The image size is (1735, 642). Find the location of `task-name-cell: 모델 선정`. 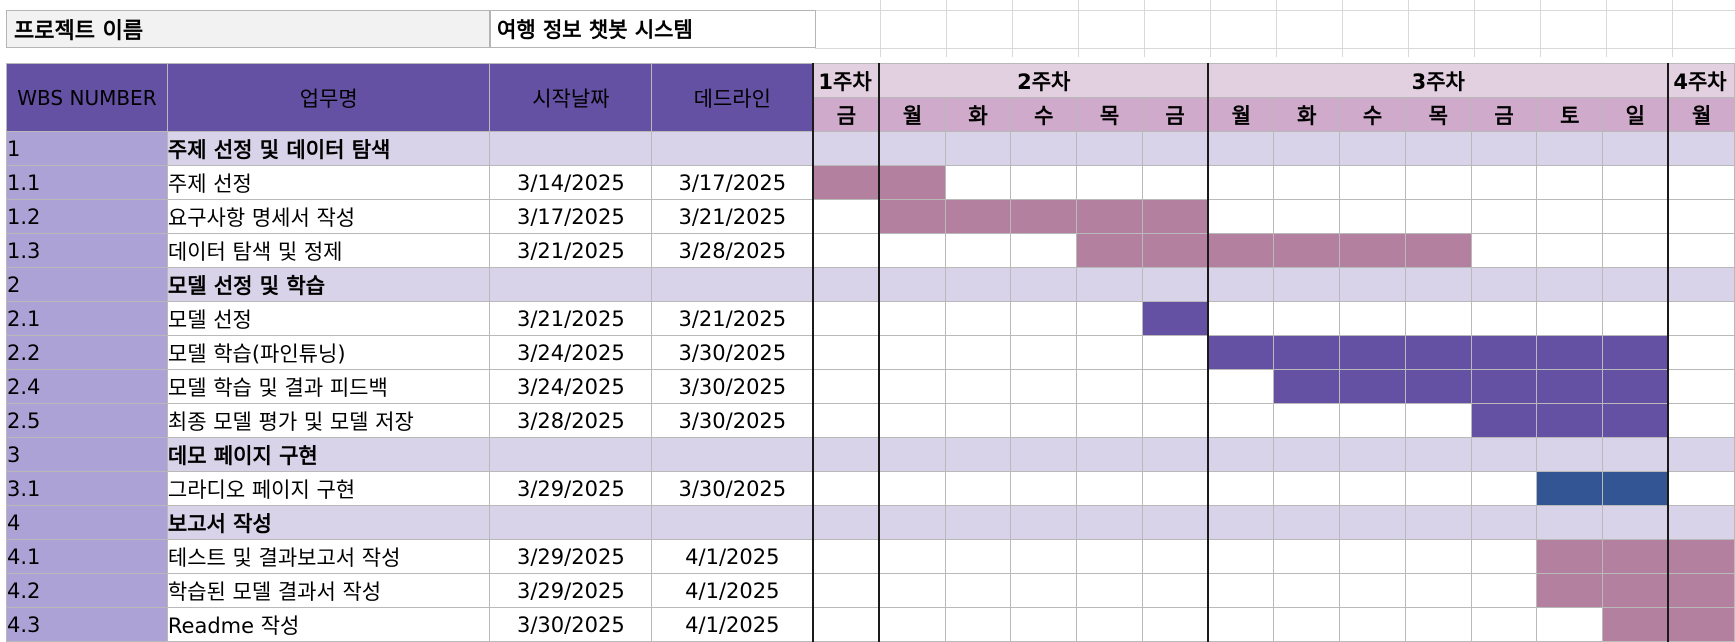

task-name-cell: 모델 선정 is located at coordinates (328, 318).